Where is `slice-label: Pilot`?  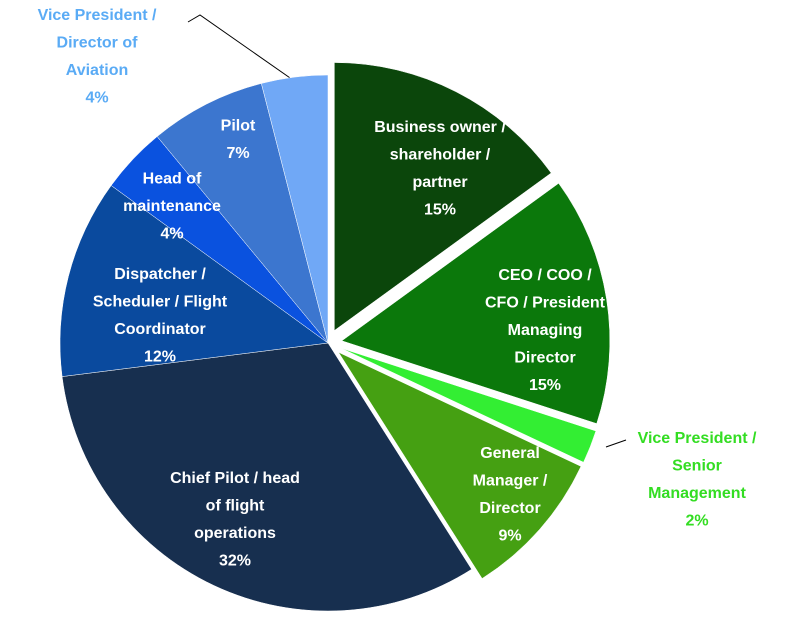
slice-label: Pilot is located at coordinates (238, 125).